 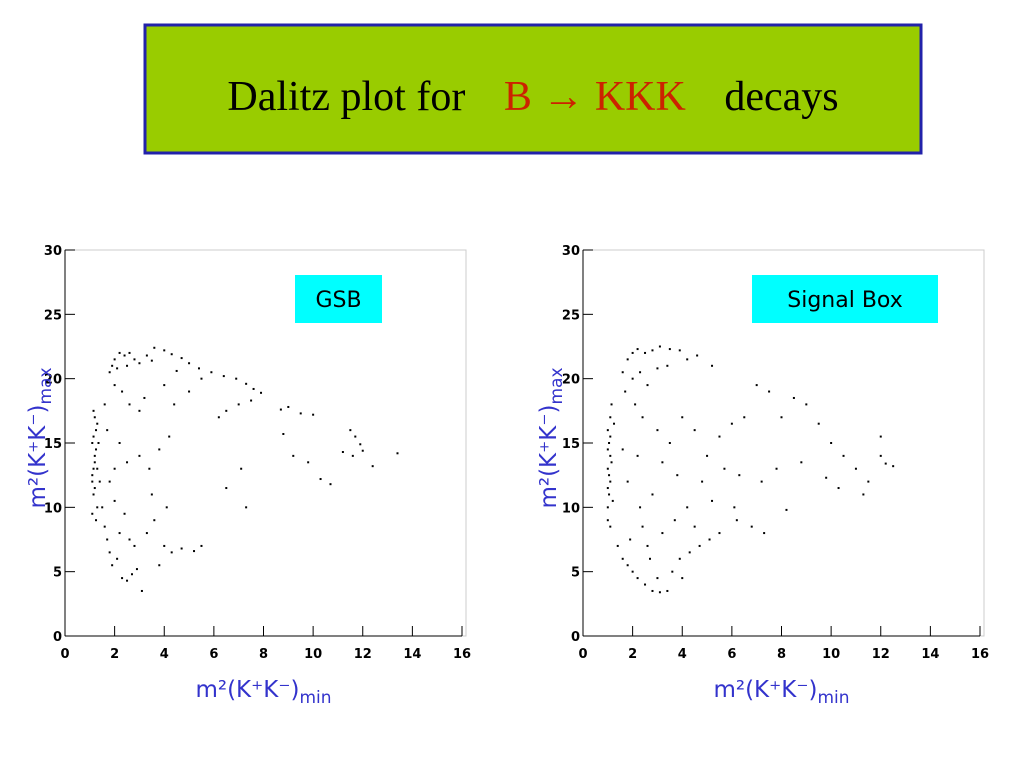 I want to click on legend-box, so click(x=845, y=299).